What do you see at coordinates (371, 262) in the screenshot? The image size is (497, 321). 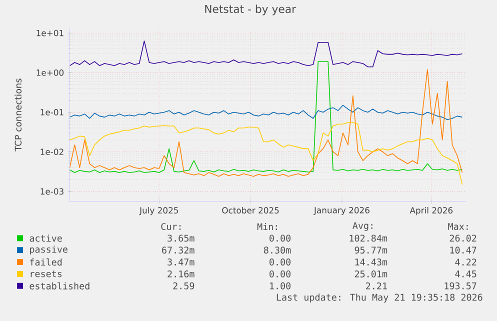 I see `text: 14.43m` at bounding box center [371, 262].